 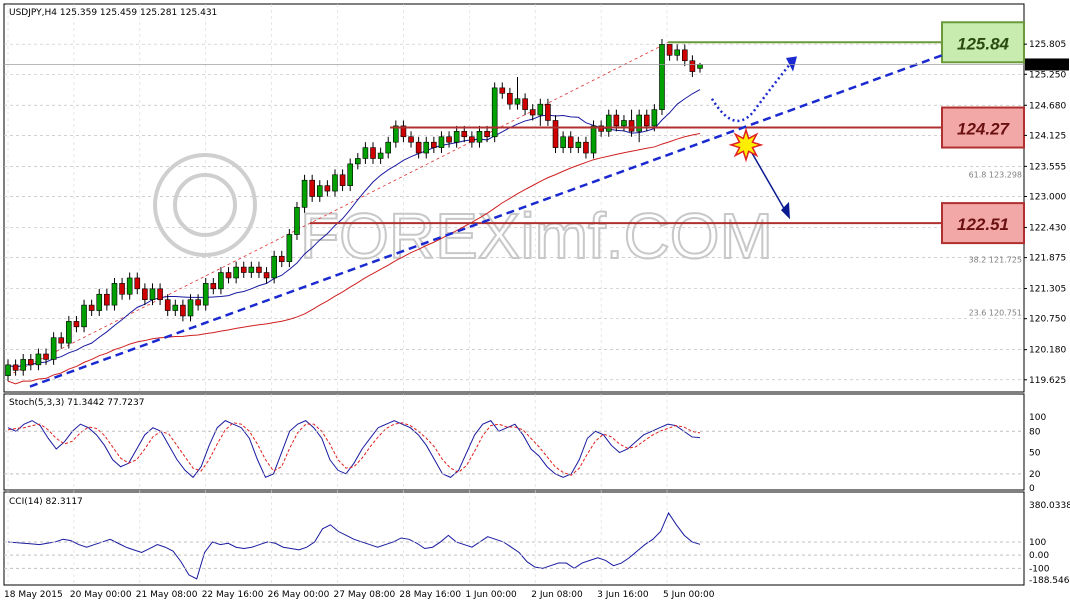 I want to click on watermark-text: FOREXimf.COM, so click(x=536, y=236).